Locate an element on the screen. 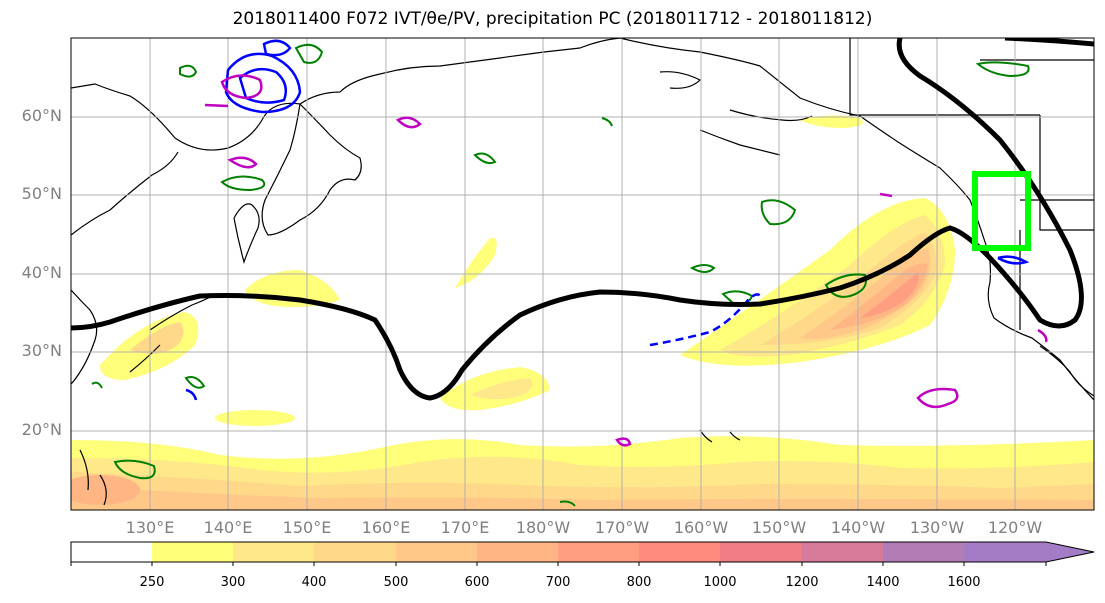 This screenshot has height=603, width=1105. colorbar-tick-label: 400 is located at coordinates (314, 582).